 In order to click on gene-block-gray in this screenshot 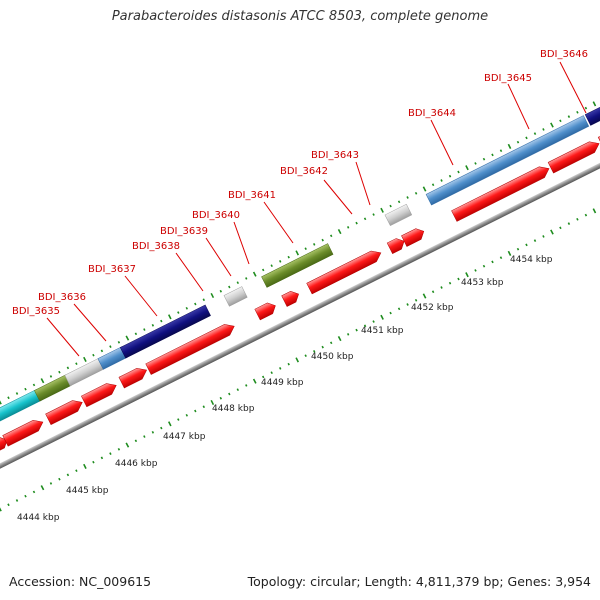, I will do `click(84, 372)`.